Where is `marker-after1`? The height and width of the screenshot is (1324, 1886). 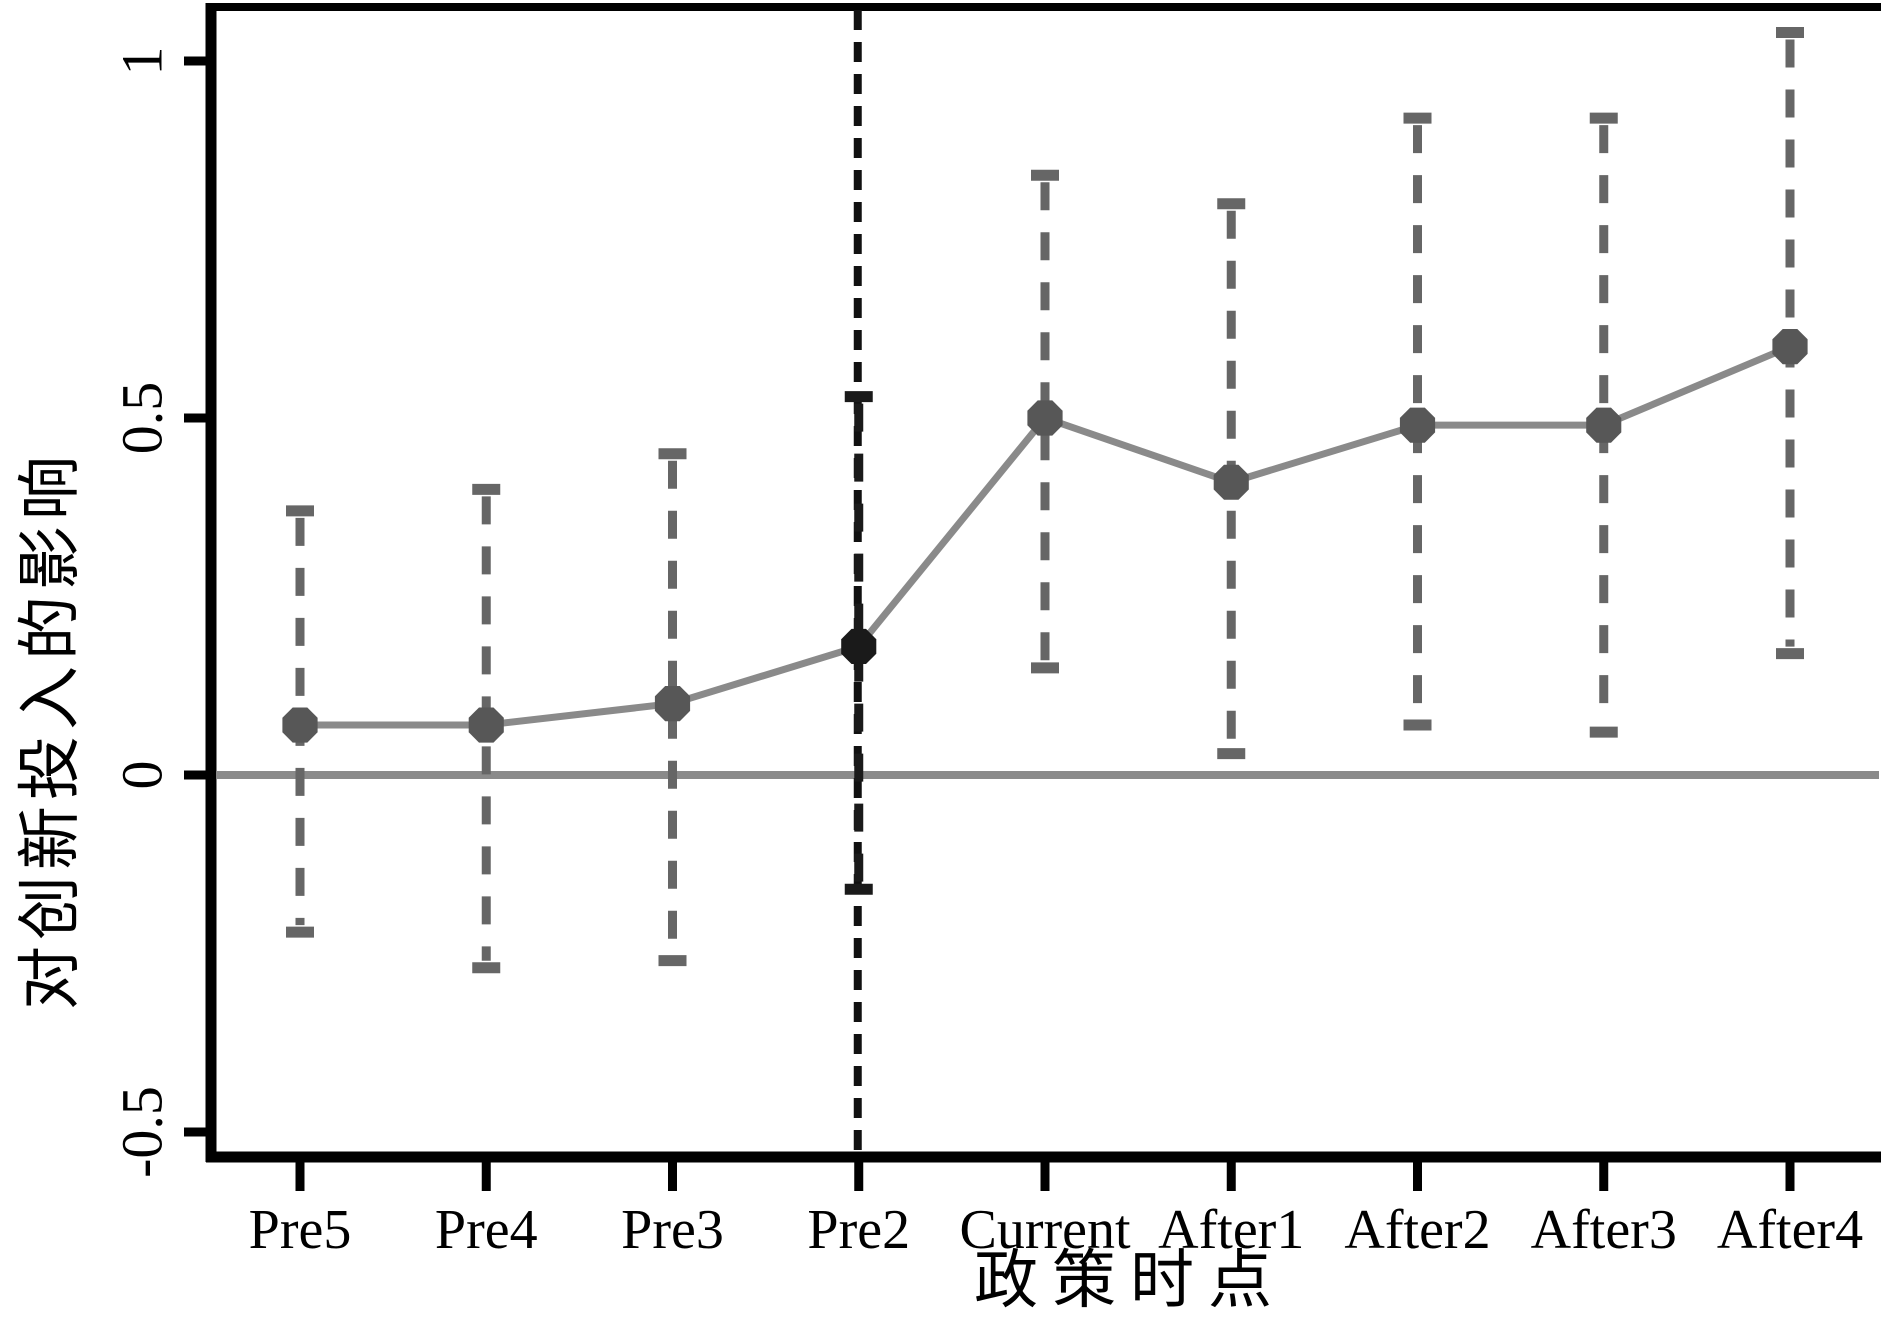
marker-after1 is located at coordinates (1231, 482).